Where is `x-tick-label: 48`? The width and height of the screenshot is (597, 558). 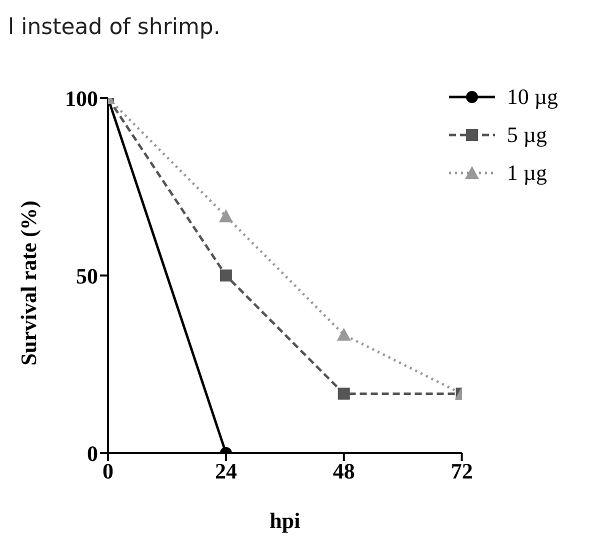 x-tick-label: 48 is located at coordinates (343, 471).